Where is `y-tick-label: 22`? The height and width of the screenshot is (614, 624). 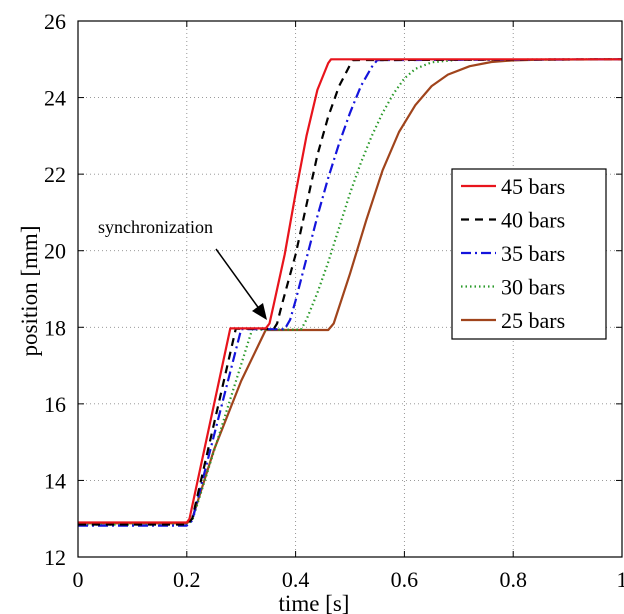
y-tick-label: 22 is located at coordinates (55, 174).